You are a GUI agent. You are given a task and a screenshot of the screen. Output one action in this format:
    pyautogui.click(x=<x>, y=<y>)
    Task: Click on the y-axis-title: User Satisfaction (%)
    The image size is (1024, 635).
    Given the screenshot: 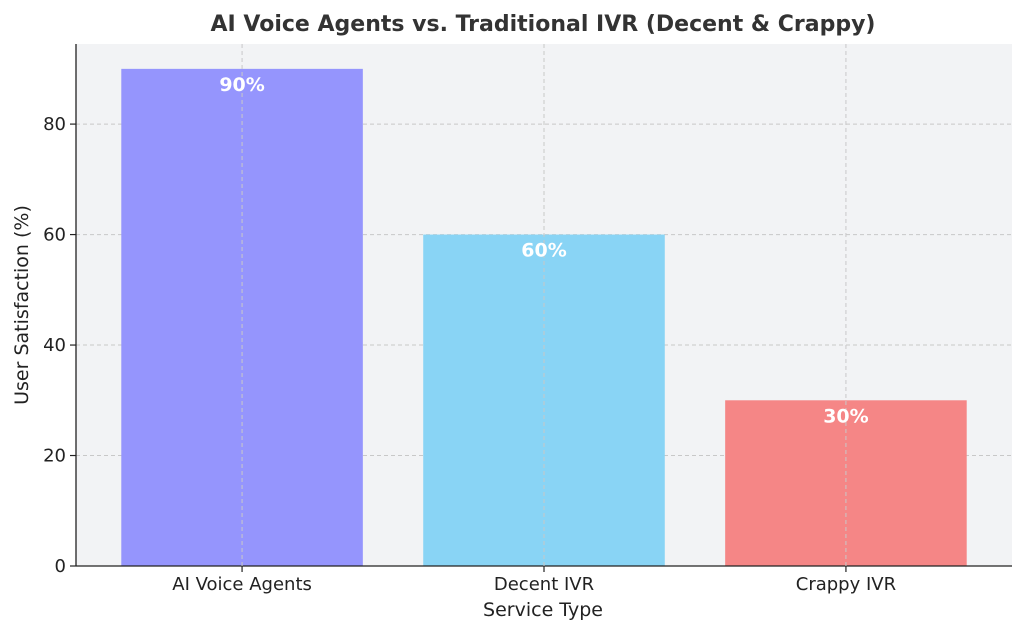 What is the action you would take?
    pyautogui.click(x=22, y=305)
    